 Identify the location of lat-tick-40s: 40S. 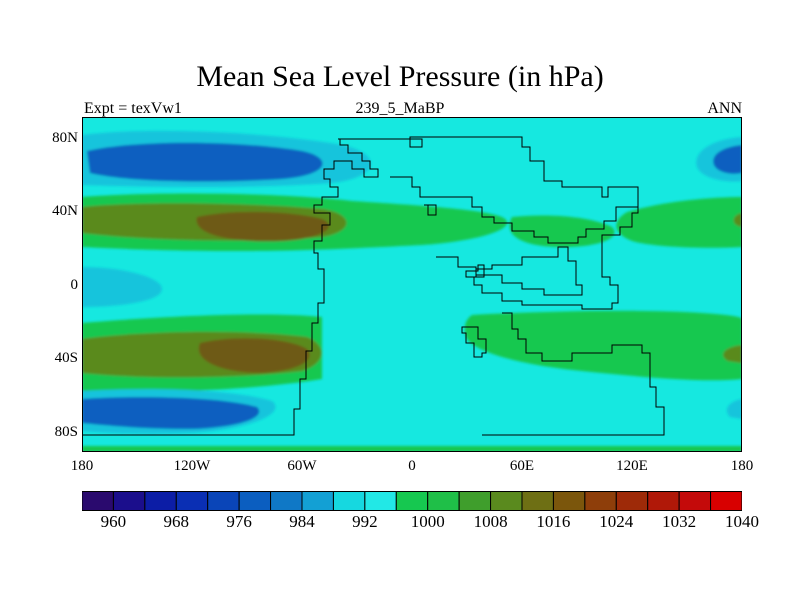
(66, 358).